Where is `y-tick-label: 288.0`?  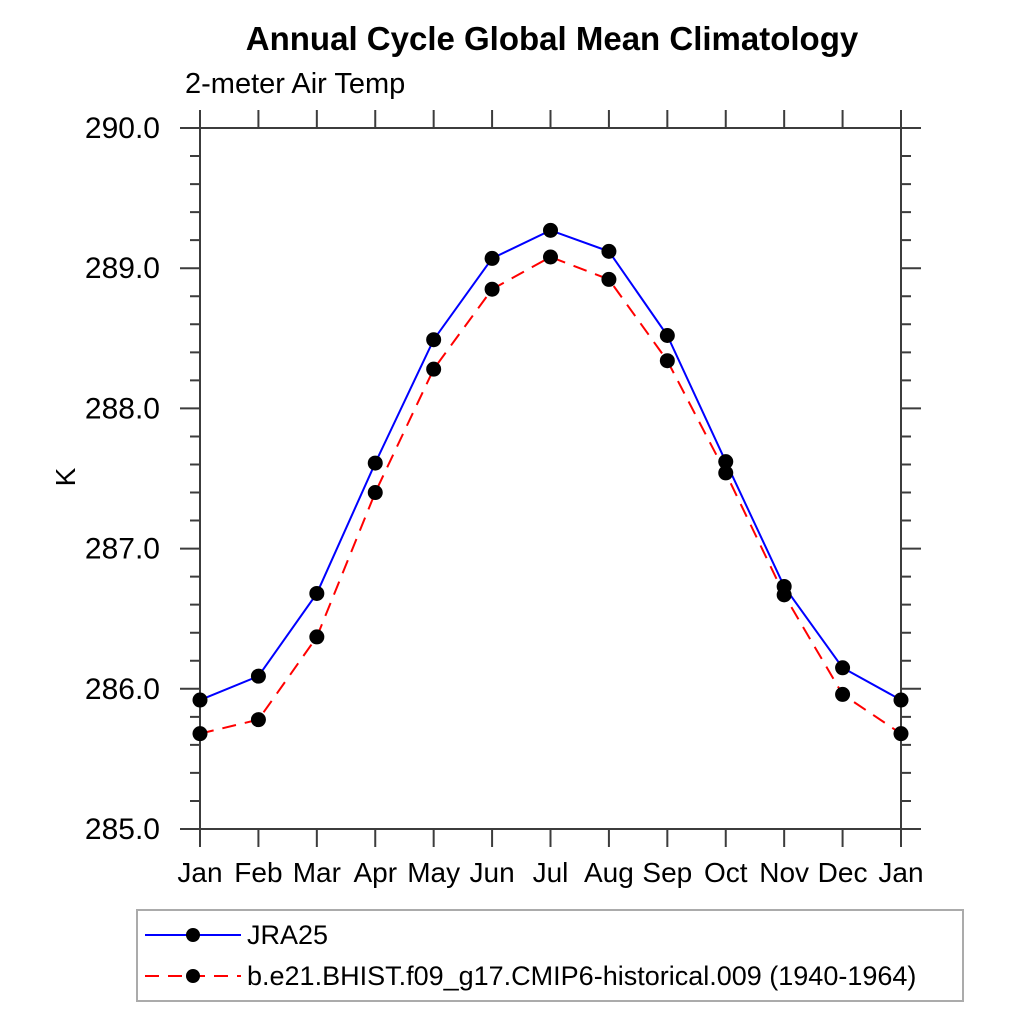 y-tick-label: 288.0 is located at coordinates (122, 408).